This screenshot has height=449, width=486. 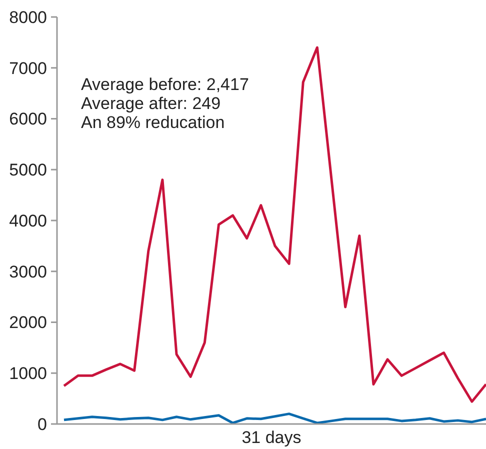 I want to click on annotation: Average before: 2,417, so click(x=165, y=84).